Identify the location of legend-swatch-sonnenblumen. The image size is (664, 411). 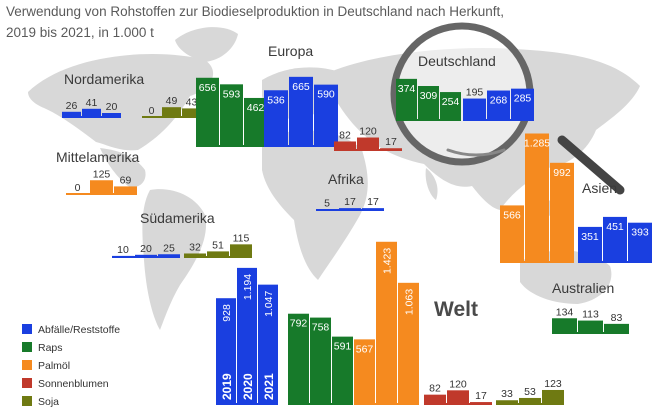
(27, 383).